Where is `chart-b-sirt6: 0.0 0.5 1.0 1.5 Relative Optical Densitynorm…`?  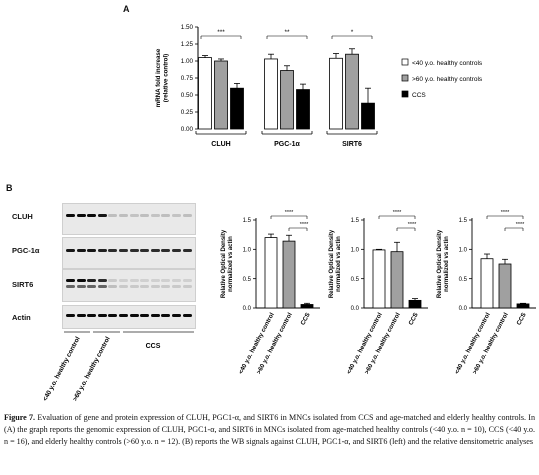
chart-b-sirt6: 0.0 0.5 1.0 1.5 Relative Optical Densitynorm… is located at coordinates (486, 292).